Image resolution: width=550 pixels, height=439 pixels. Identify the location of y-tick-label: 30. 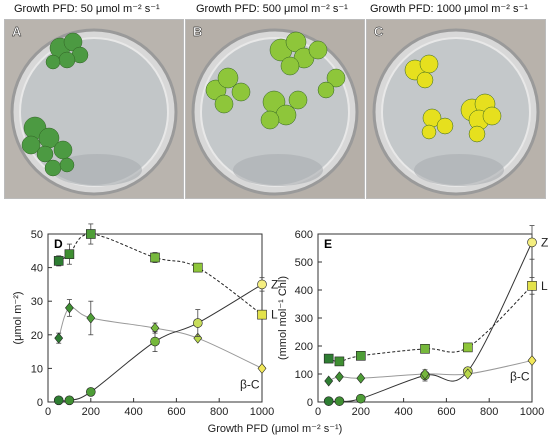
(37, 302).